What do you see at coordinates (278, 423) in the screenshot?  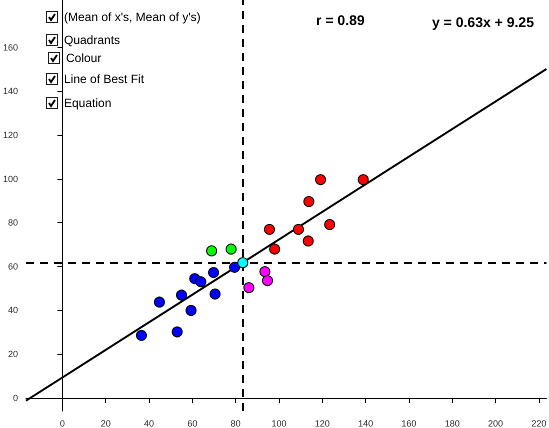 I see `x-tick-label: 100` at bounding box center [278, 423].